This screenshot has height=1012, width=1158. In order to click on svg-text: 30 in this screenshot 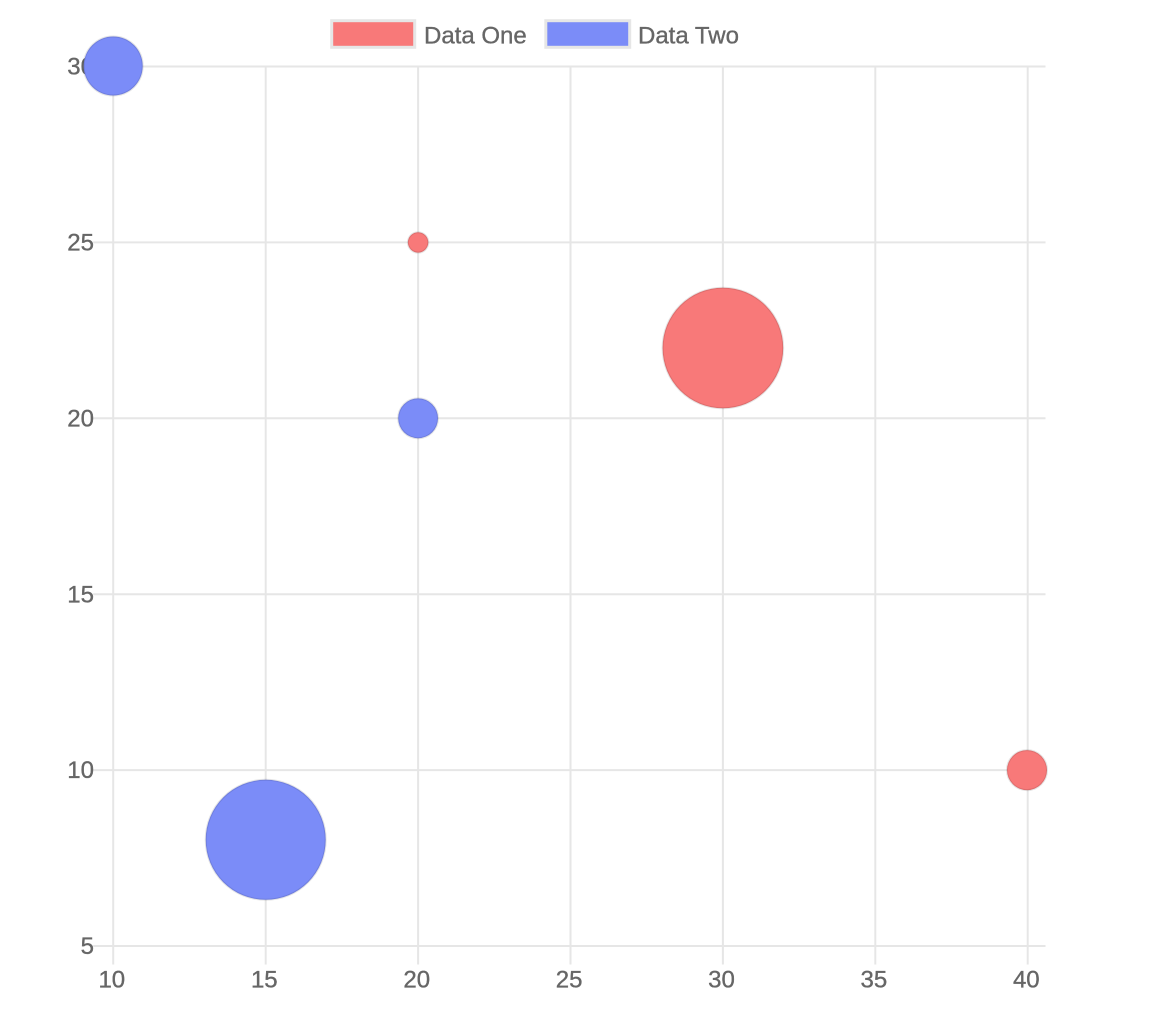, I will do `click(721, 980)`.